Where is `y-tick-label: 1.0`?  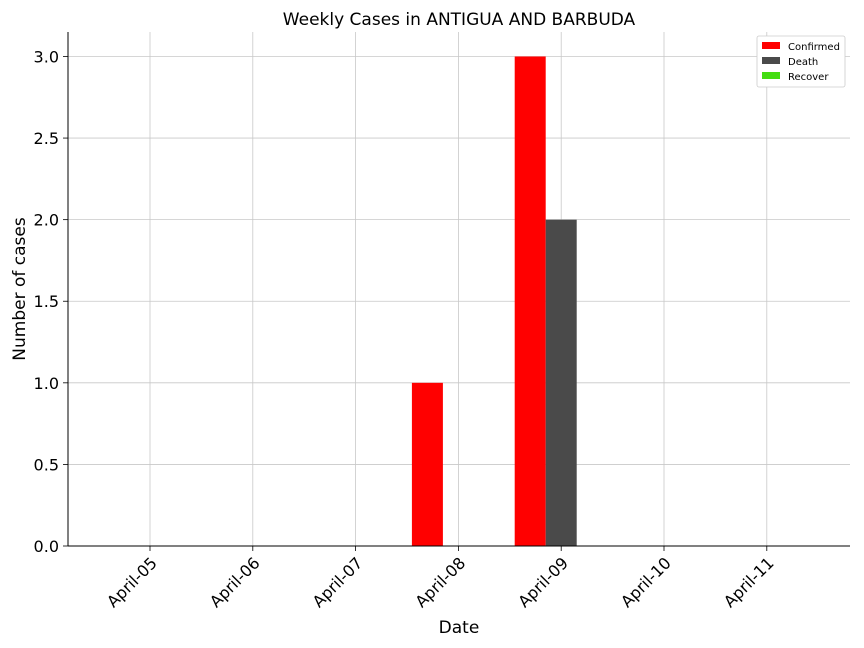 y-tick-label: 1.0 is located at coordinates (46, 383).